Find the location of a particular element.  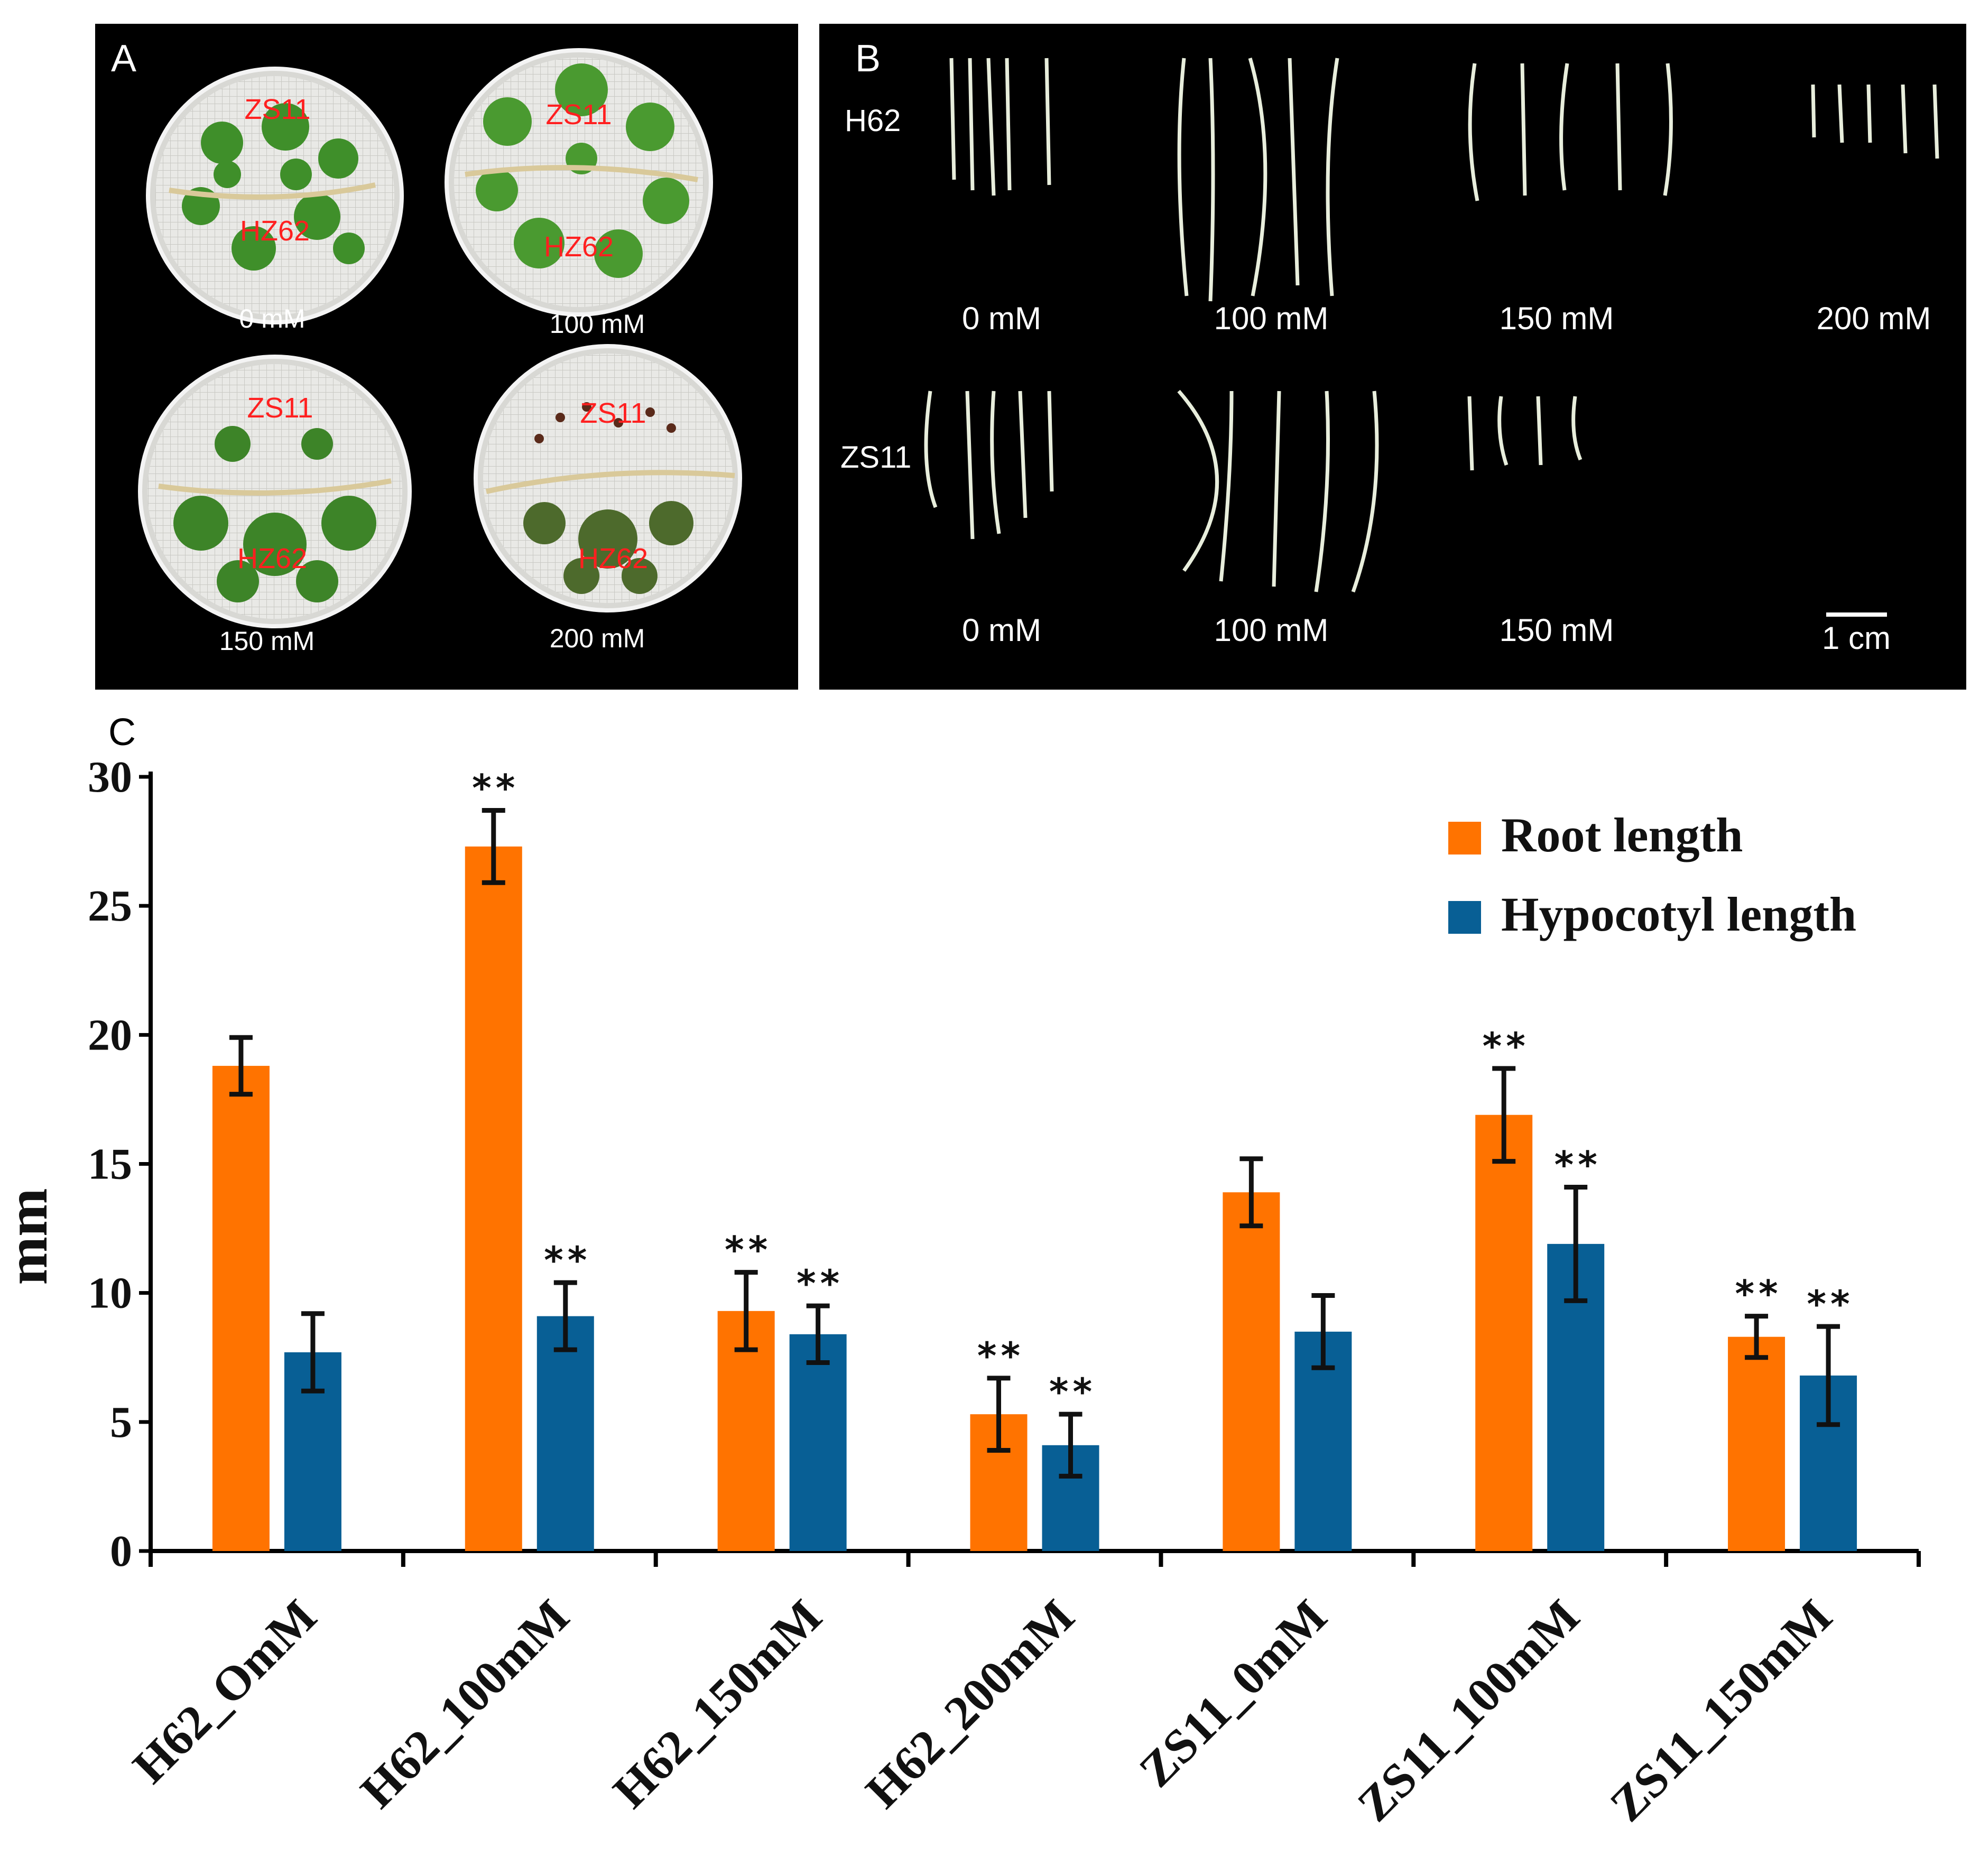

group-label-zs11-0mm: 0 mM is located at coordinates (1002, 630).